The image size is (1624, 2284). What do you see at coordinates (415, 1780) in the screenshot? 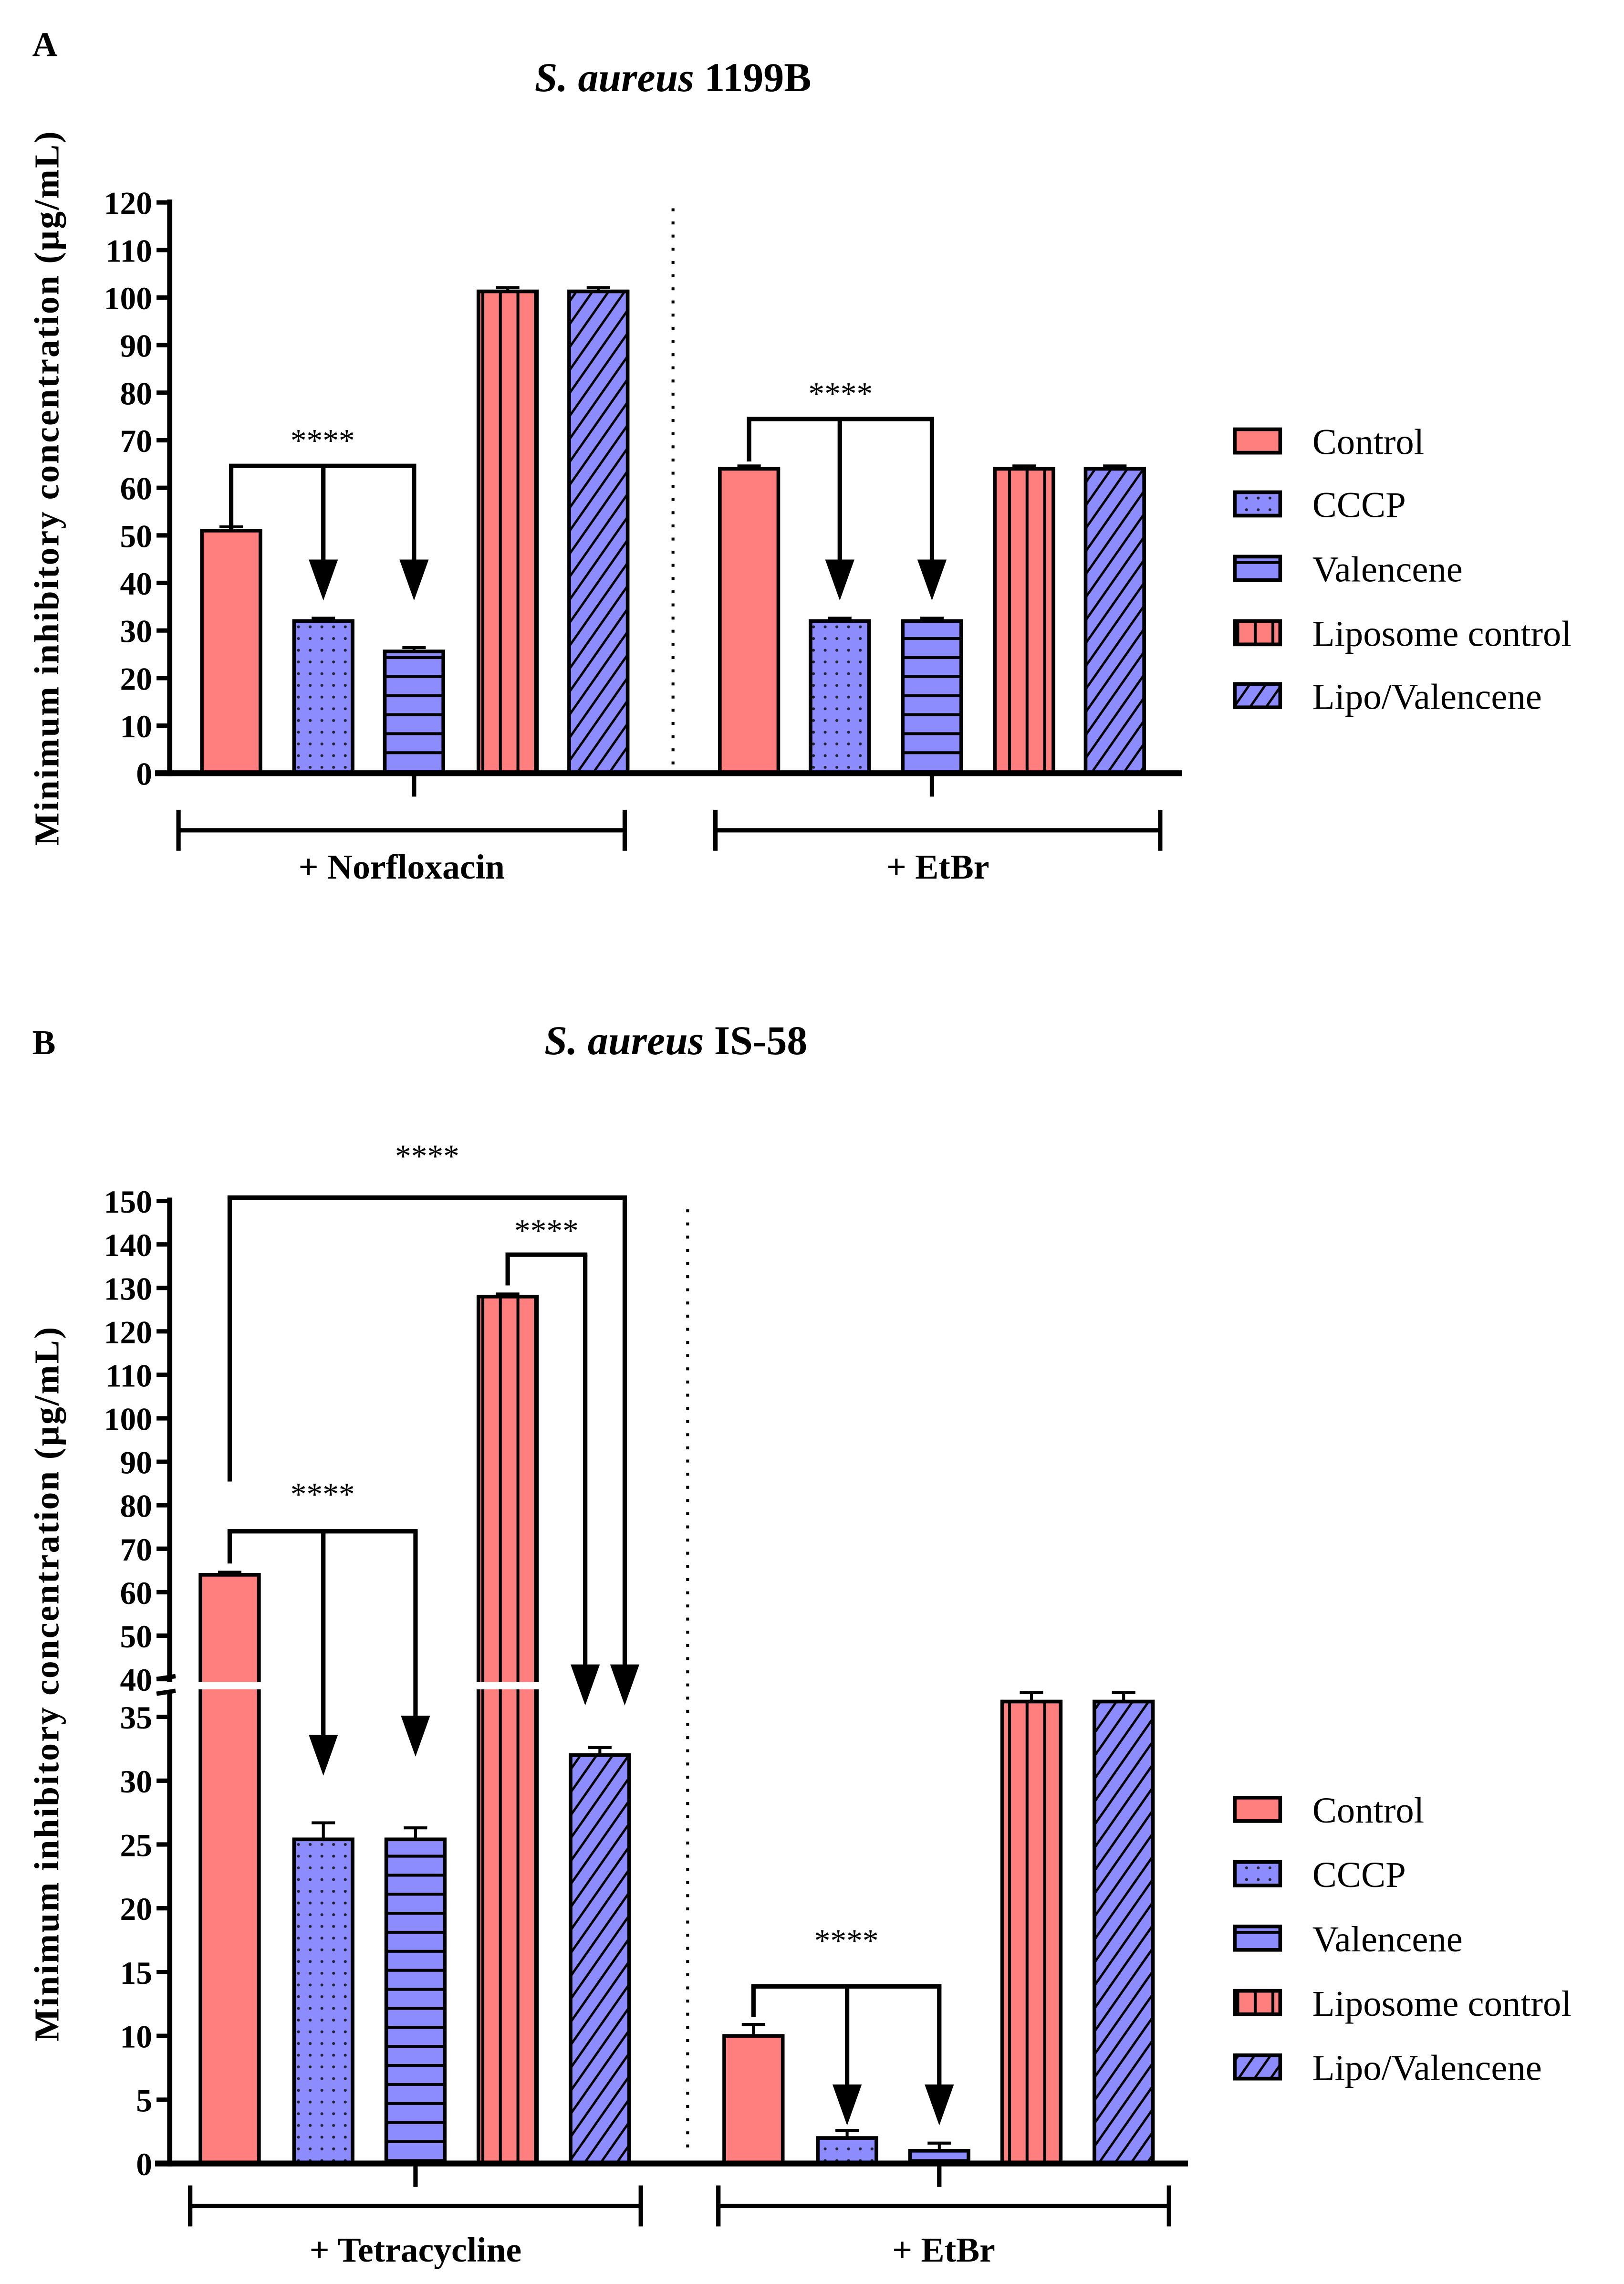
I see `bar-group: + Tetracycline` at bounding box center [415, 1780].